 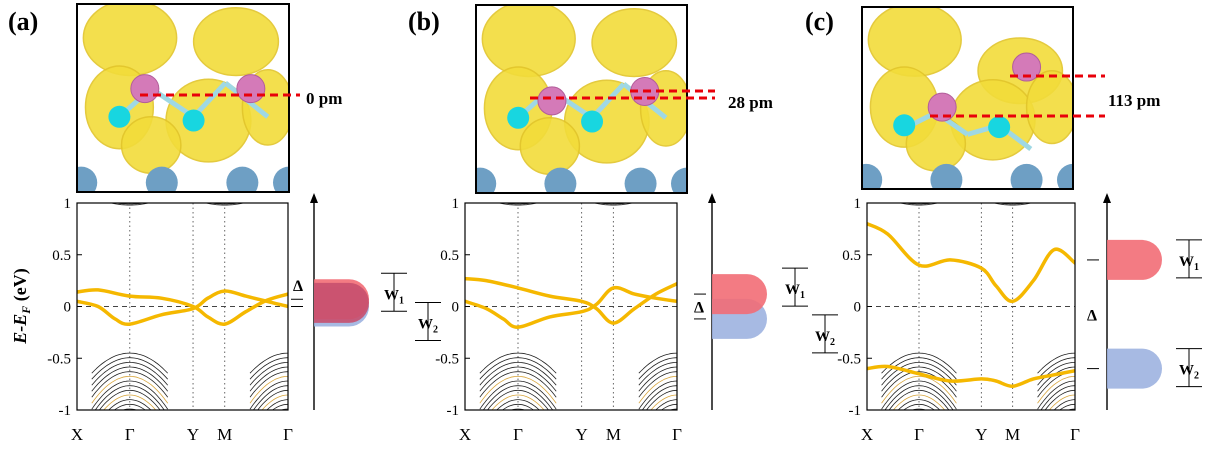 I want to click on cyan-atom, so click(x=904, y=125).